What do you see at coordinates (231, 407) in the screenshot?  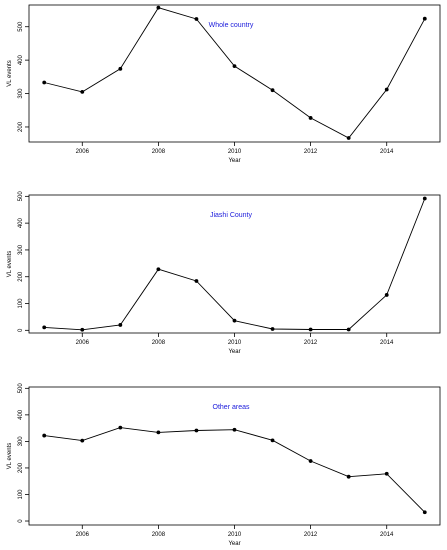 I see `chart-title: Other areas` at bounding box center [231, 407].